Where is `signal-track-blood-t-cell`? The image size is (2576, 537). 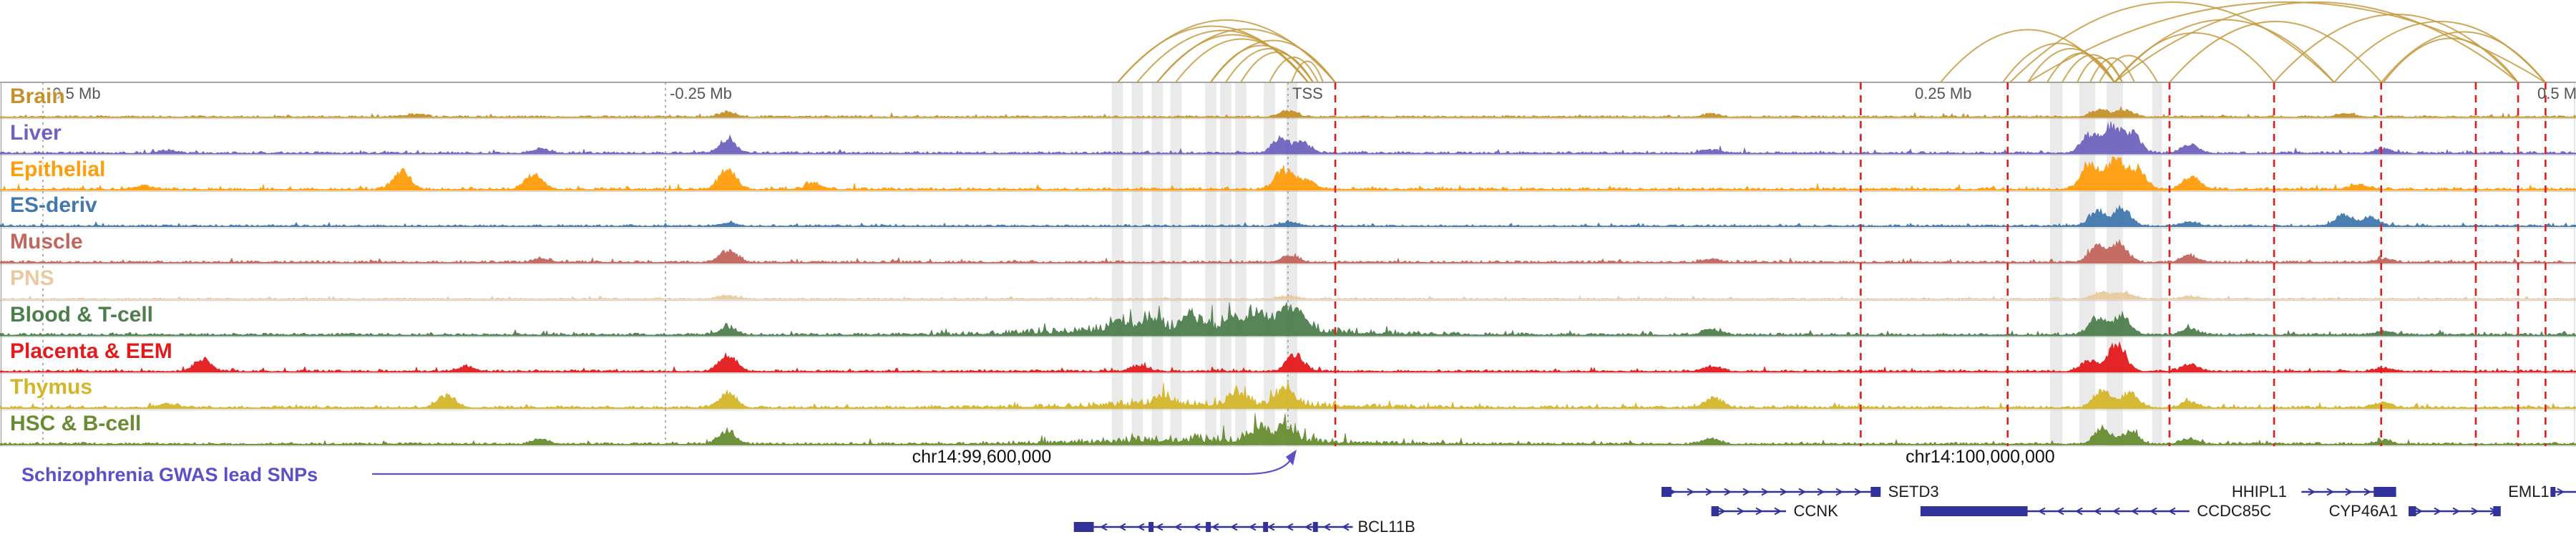
signal-track-blood-t-cell is located at coordinates (1288, 319).